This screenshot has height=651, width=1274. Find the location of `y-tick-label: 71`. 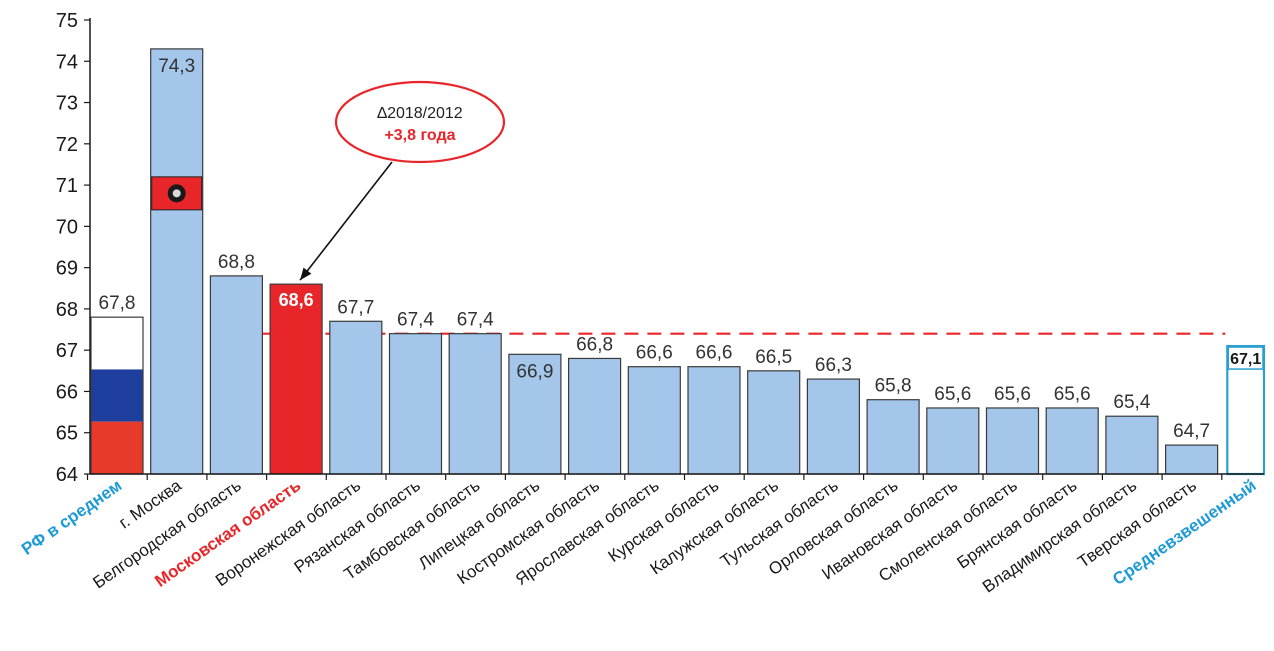

y-tick-label: 71 is located at coordinates (67, 186).